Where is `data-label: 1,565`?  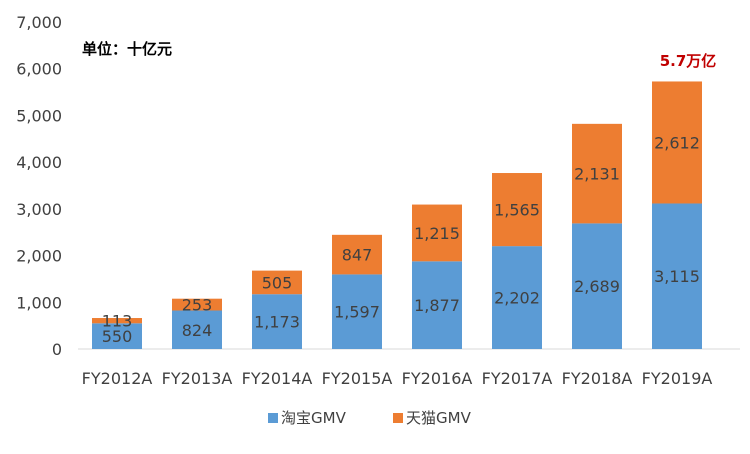
data-label: 1,565 is located at coordinates (517, 210).